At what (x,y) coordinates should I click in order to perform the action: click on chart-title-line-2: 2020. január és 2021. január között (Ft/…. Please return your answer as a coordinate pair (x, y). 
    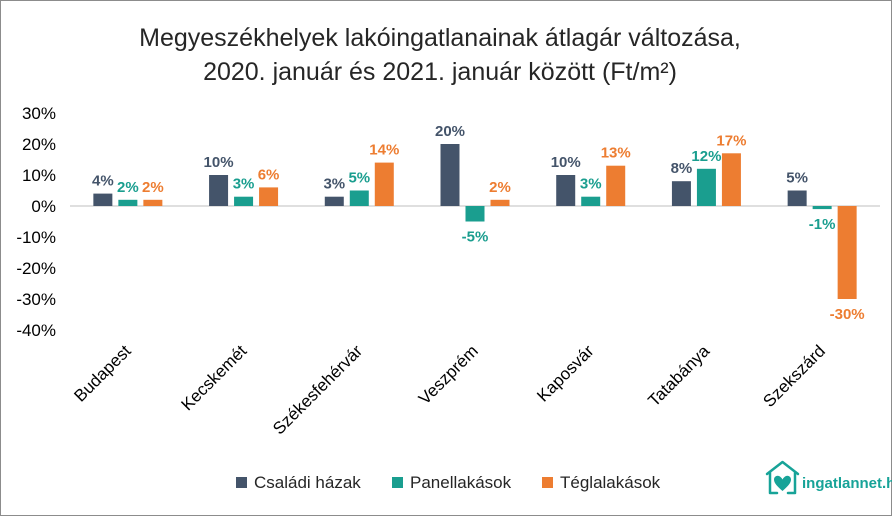
    Looking at the image, I should click on (440, 72).